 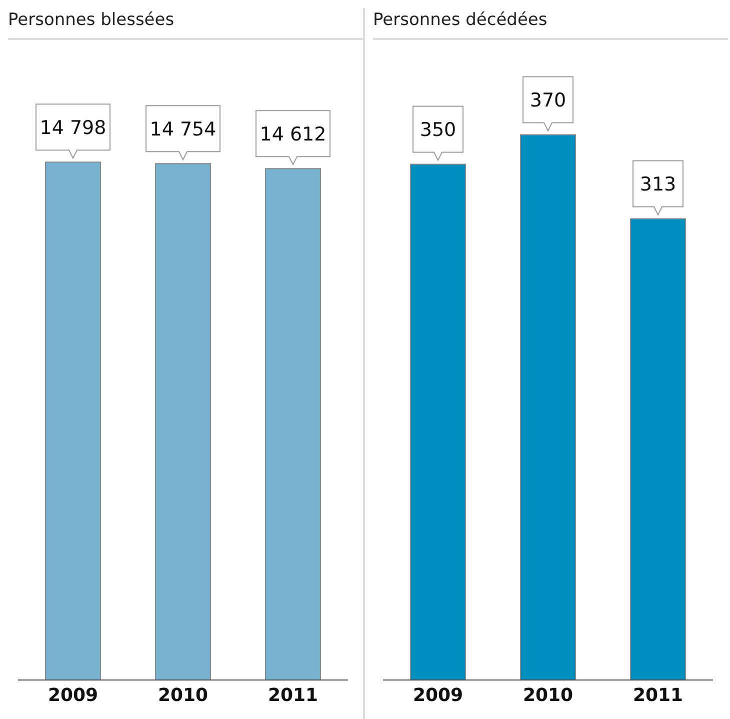 What do you see at coordinates (183, 129) in the screenshot?
I see `data-label: 14 754` at bounding box center [183, 129].